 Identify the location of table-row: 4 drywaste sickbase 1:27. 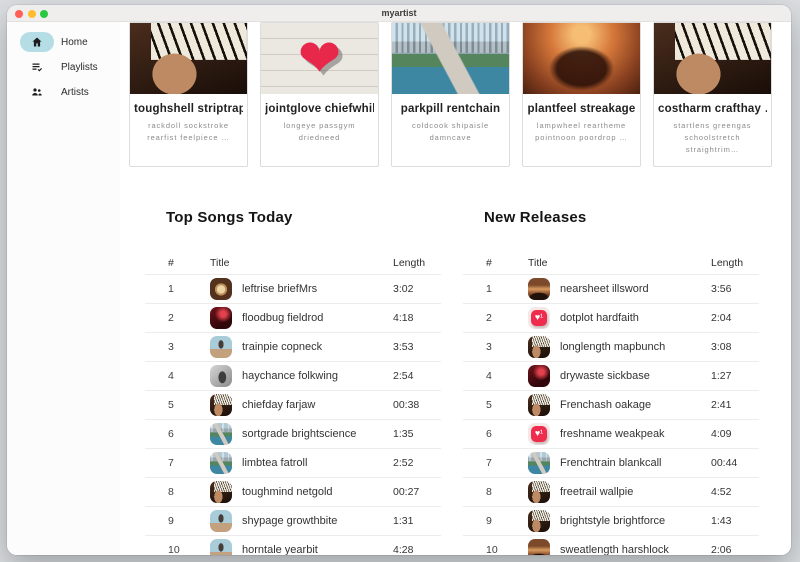
(611, 375).